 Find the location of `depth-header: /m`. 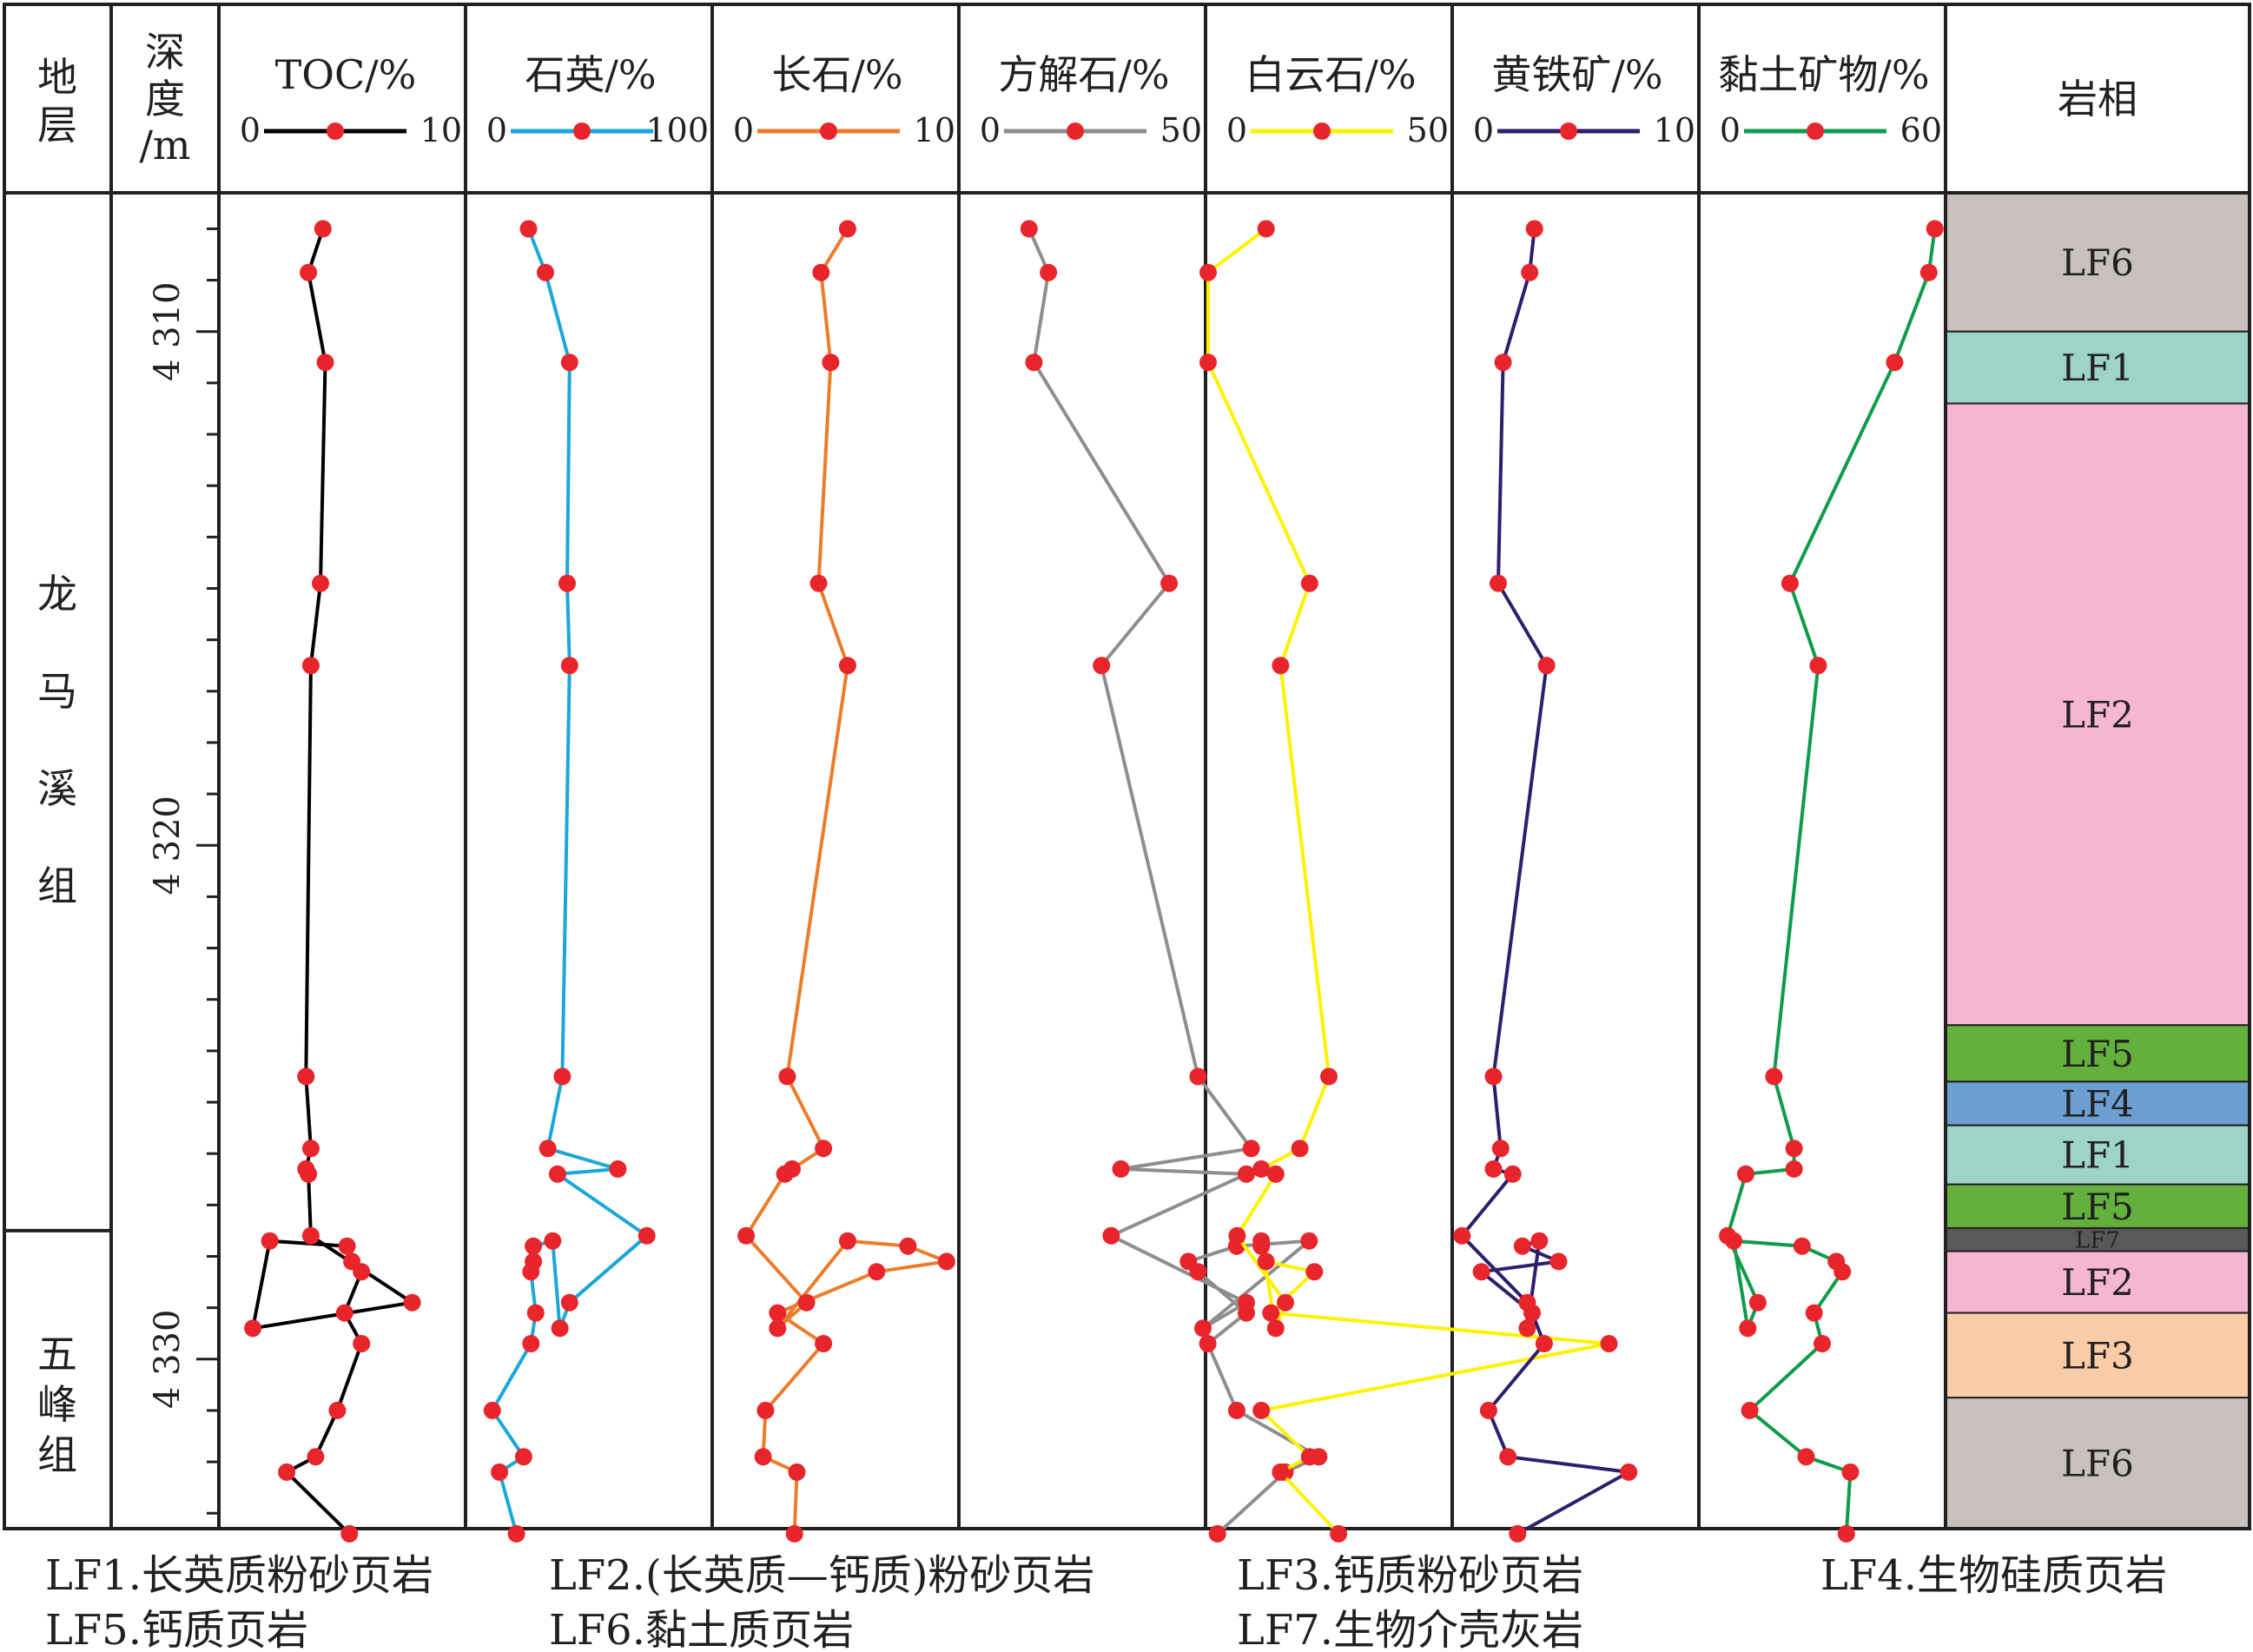

depth-header: /m is located at coordinates (164, 145).